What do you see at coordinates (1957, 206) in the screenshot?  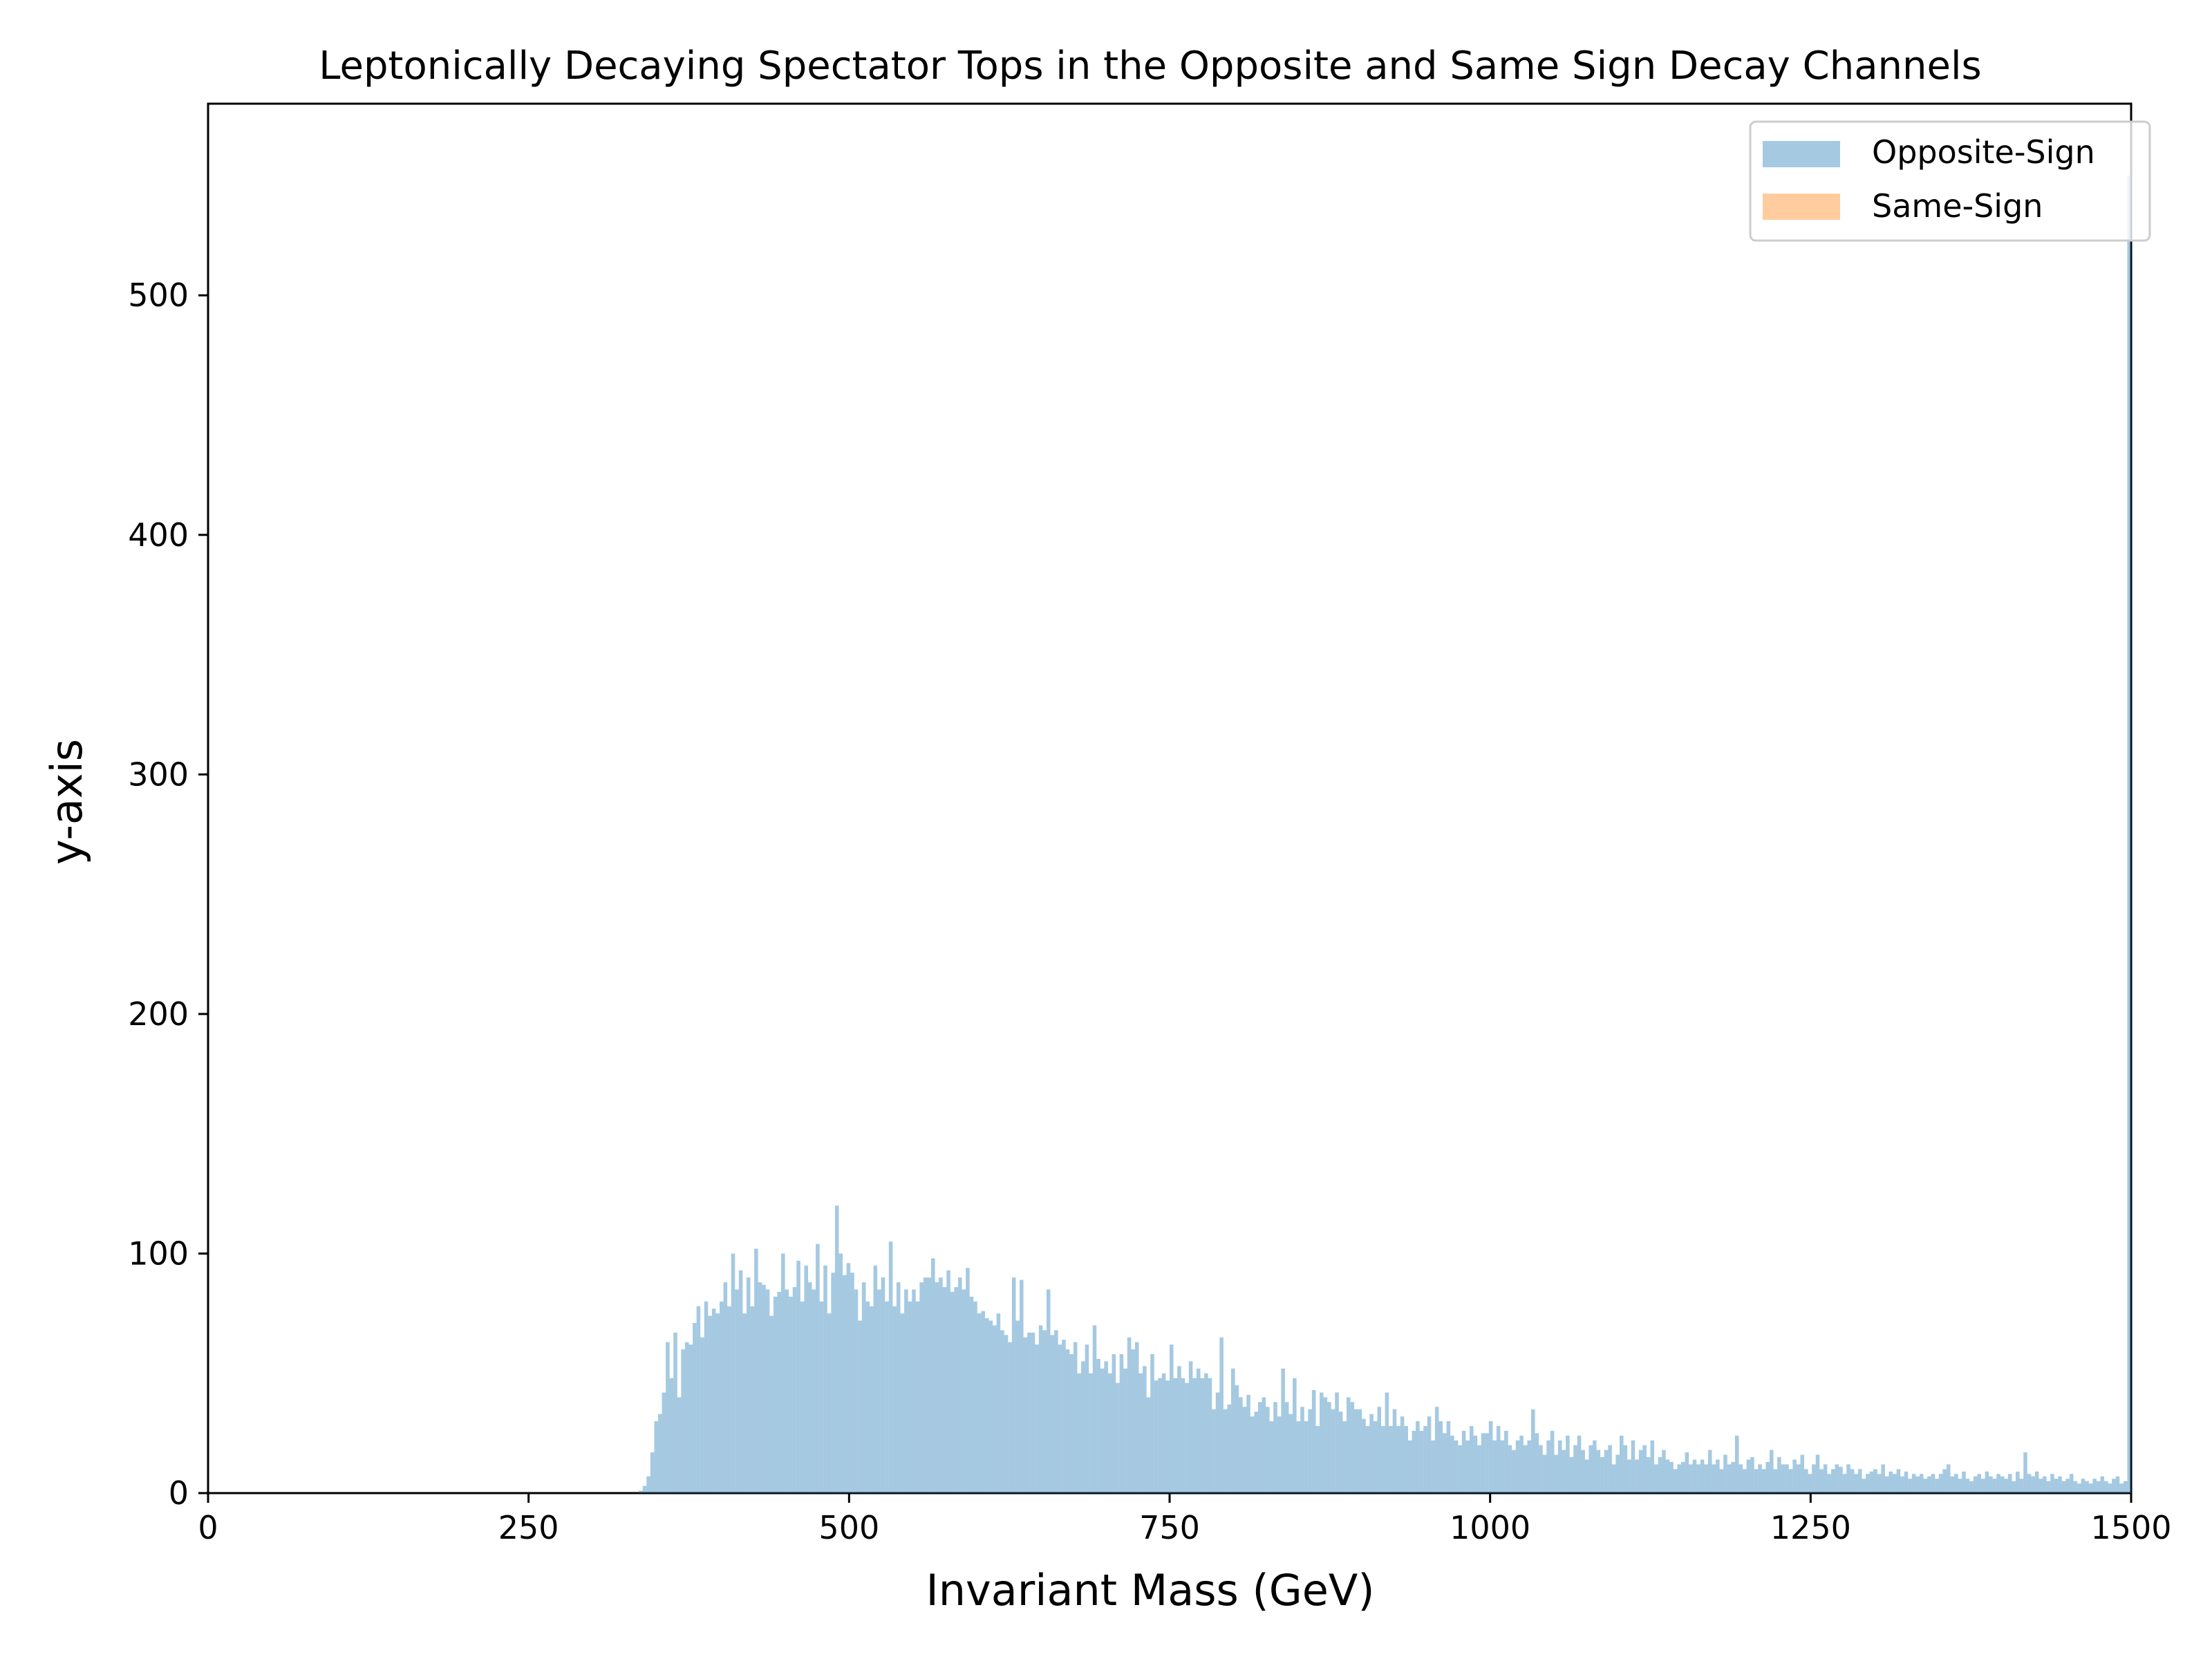 I see `legend-label-same-sign: Same-Sign` at bounding box center [1957, 206].